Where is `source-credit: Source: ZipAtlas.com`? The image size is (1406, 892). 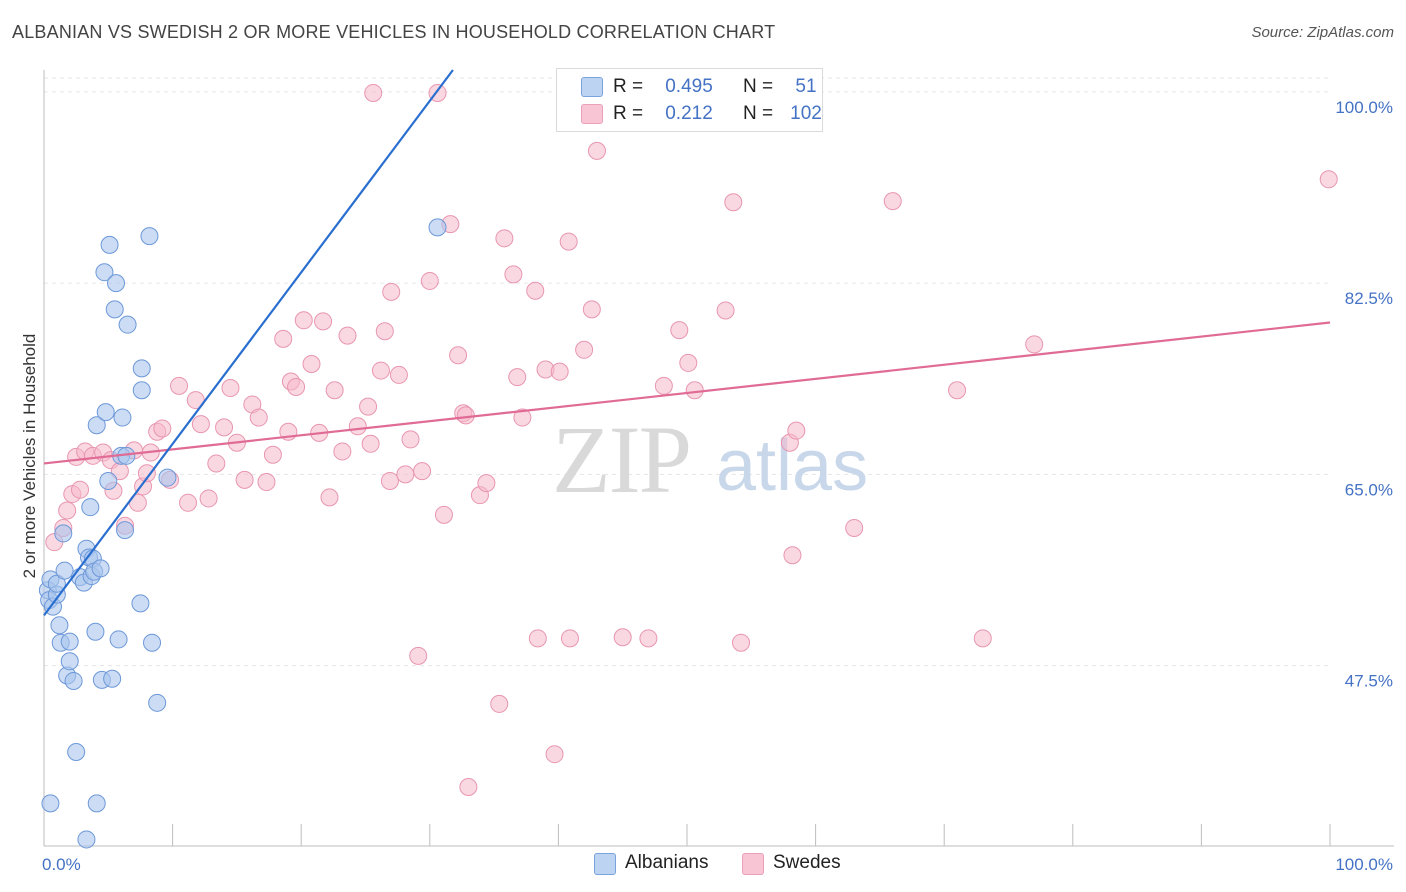
source-credit: Source: ZipAtlas.com is located at coordinates (1322, 32).